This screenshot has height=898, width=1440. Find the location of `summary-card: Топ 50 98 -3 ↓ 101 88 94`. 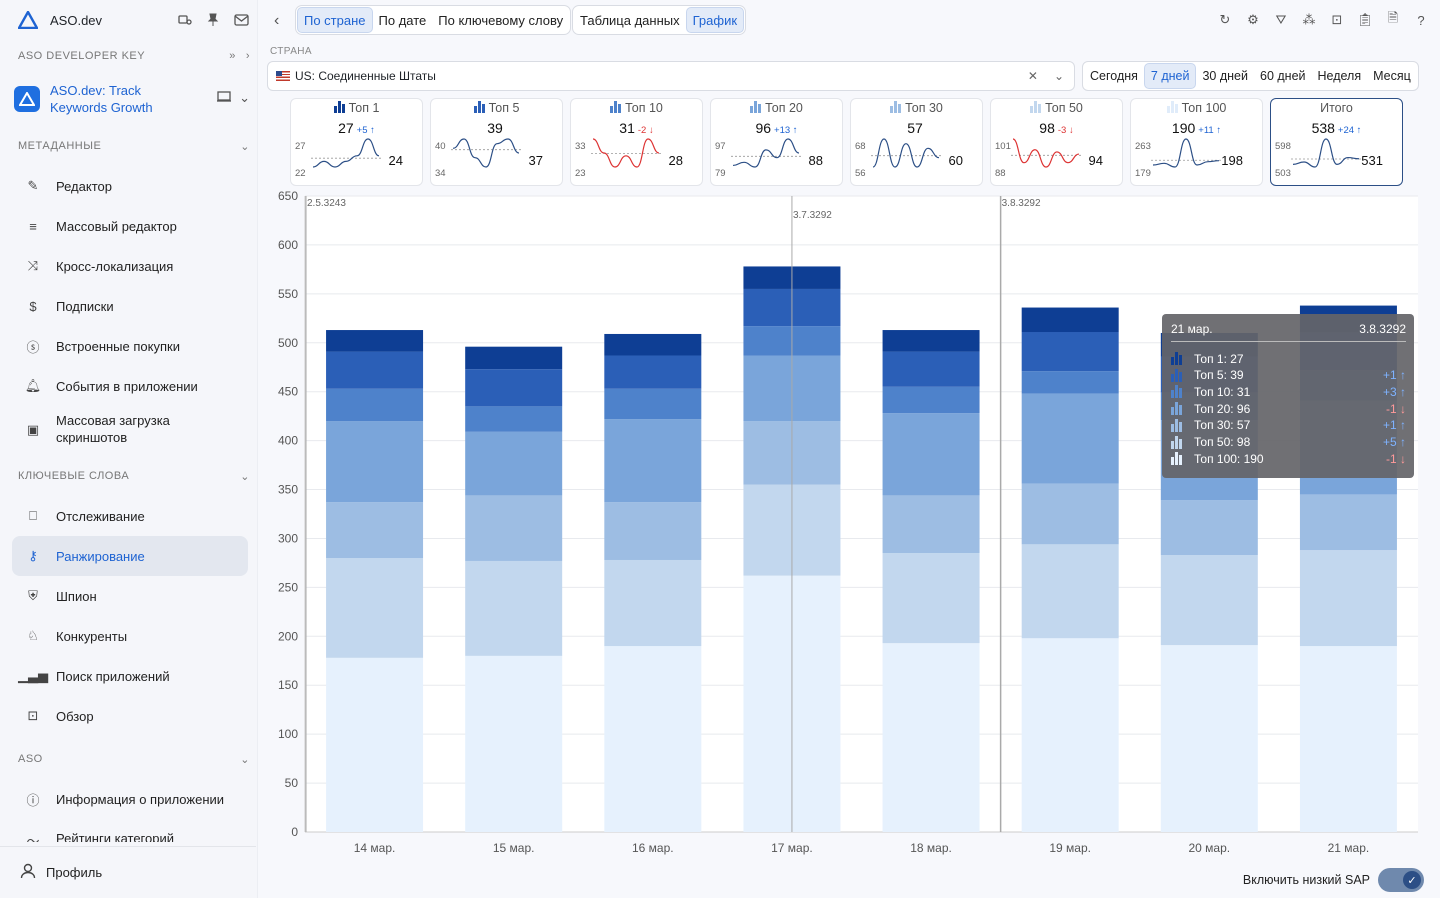

summary-card: Топ 50 98 -3 ↓ 101 88 94 is located at coordinates (1056, 142).